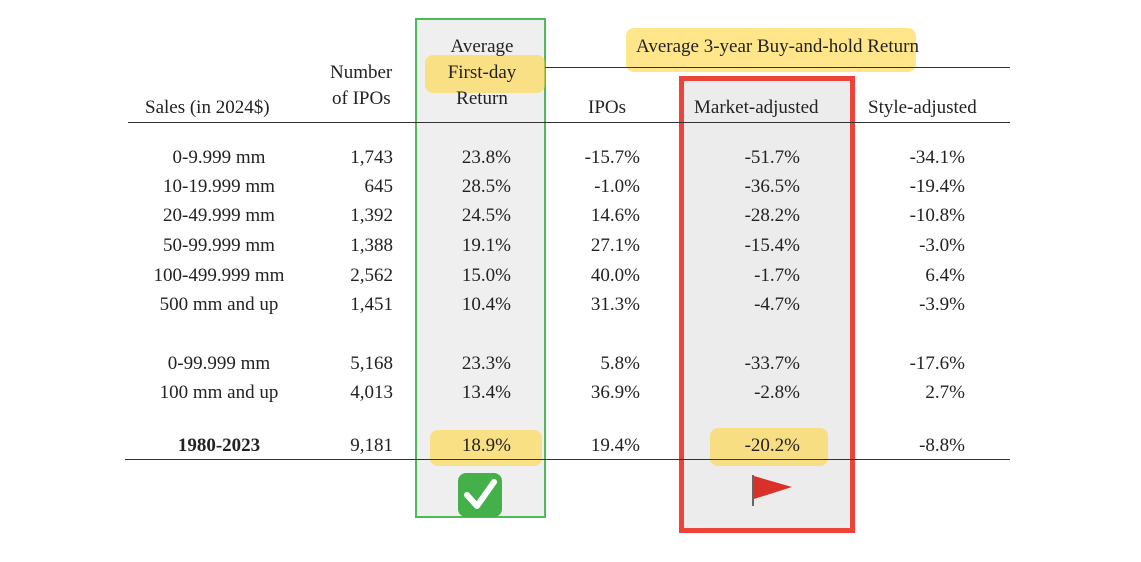 This screenshot has width=1141, height=562. Describe the element at coordinates (219, 215) in the screenshot. I see `sales-label: 20-49.999 mm` at that location.